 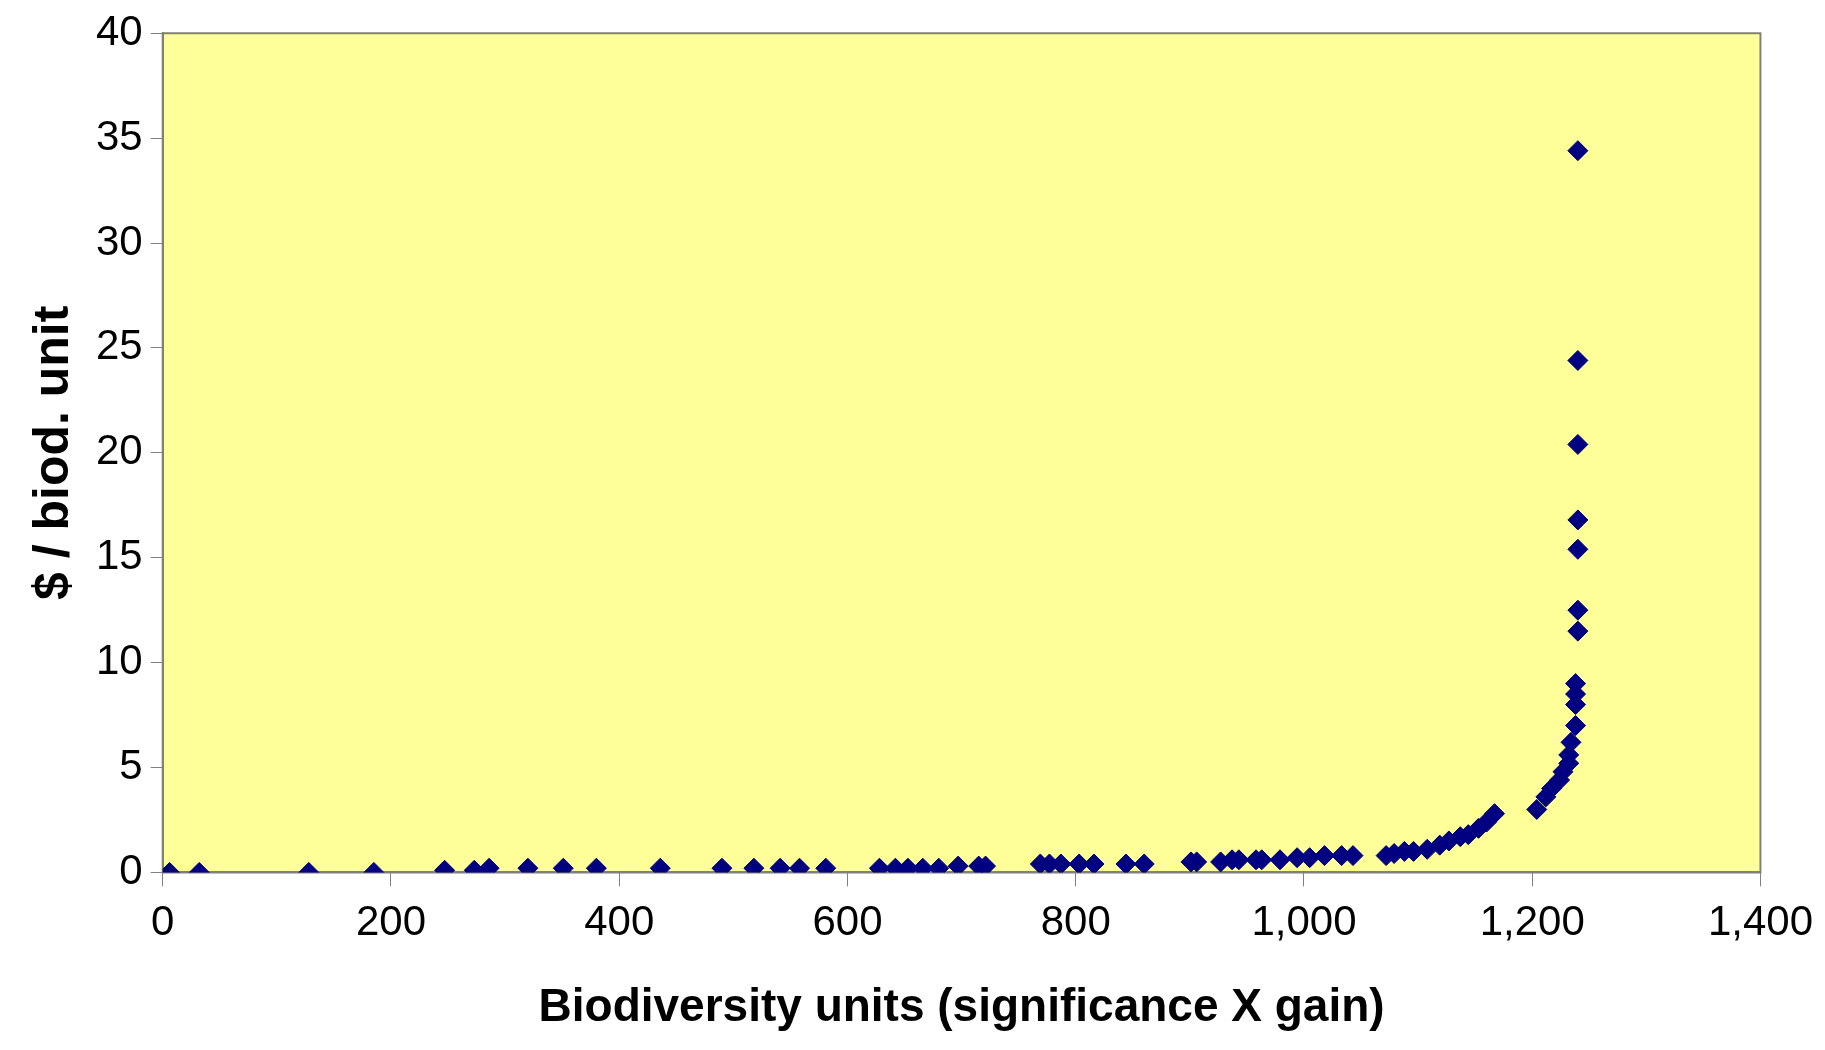 I want to click on y-tick-label: 25, so click(x=119, y=345).